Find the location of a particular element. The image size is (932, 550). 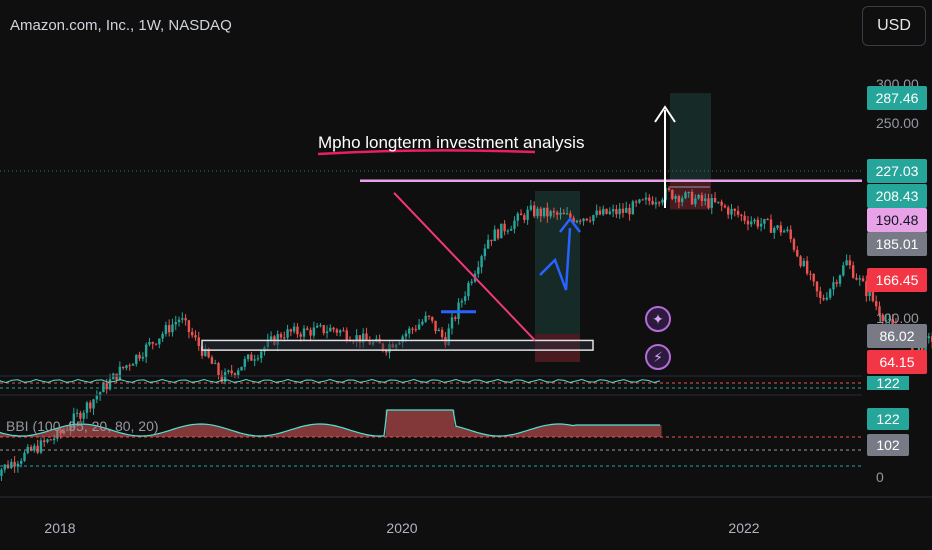

x-tick-label: 2018 is located at coordinates (59, 528).